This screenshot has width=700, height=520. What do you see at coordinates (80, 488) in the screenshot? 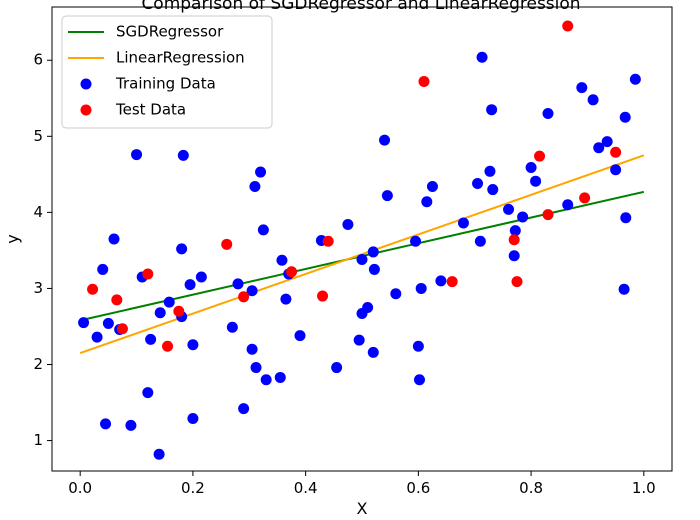
I see `x-tick-label: 0.0` at bounding box center [80, 488].